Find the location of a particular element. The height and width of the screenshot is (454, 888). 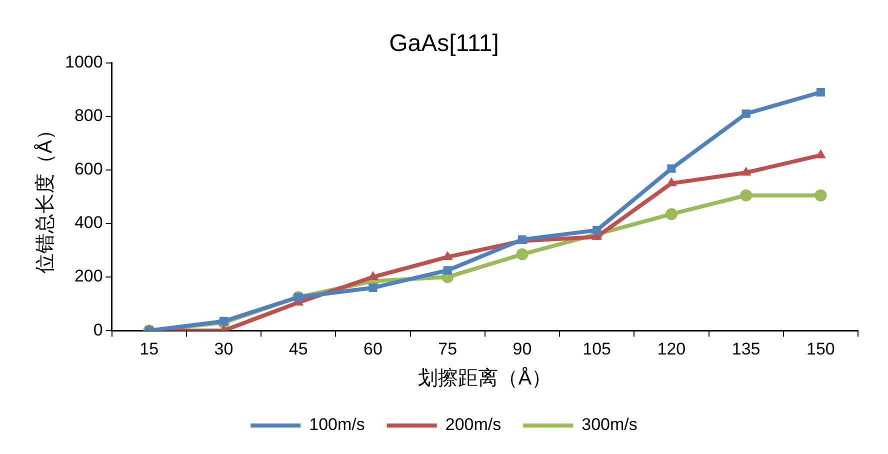

legend-label: 200m/s is located at coordinates (473, 424).